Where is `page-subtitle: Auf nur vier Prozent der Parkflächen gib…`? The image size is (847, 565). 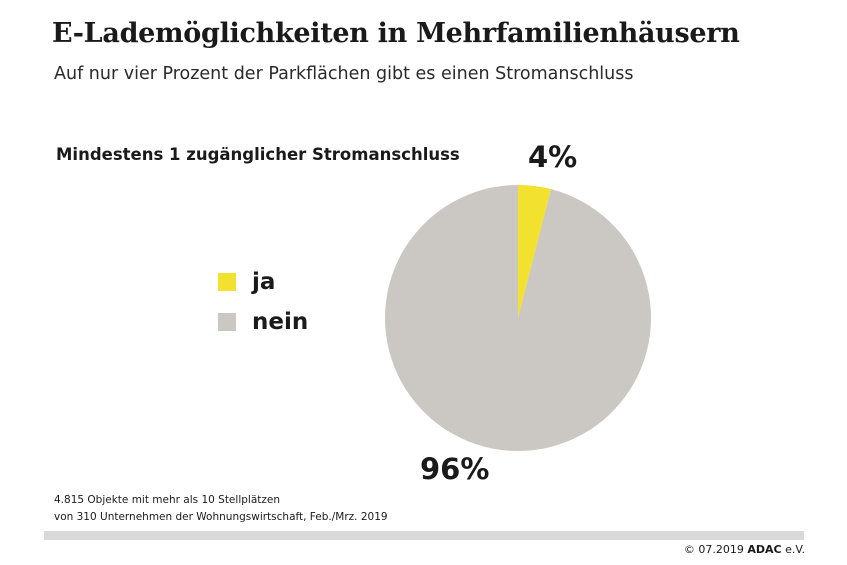
page-subtitle: Auf nur vier Prozent der Parkflächen gib… is located at coordinates (344, 74).